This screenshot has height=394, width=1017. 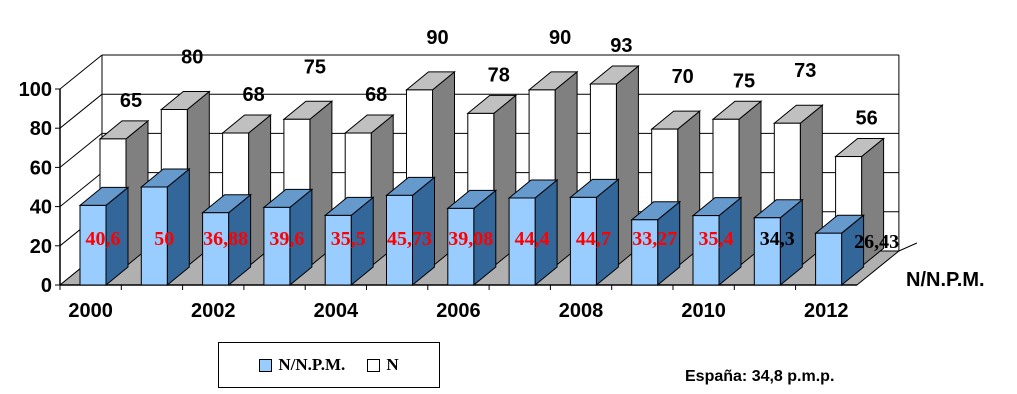 What do you see at coordinates (581, 311) in the screenshot?
I see `x-tick-label: 2008` at bounding box center [581, 311].